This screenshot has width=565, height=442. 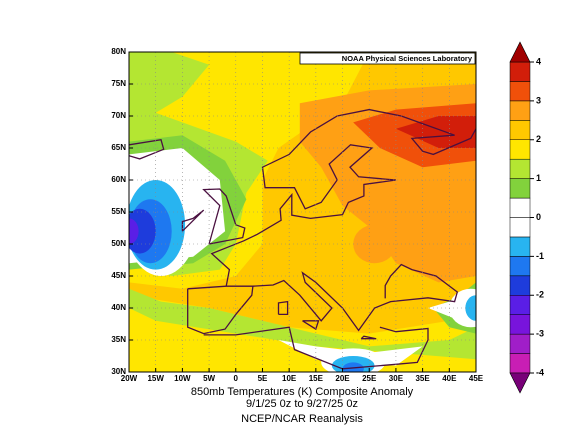 What do you see at coordinates (118, 275) in the screenshot?
I see `y-tick-label: 45N` at bounding box center [118, 275].